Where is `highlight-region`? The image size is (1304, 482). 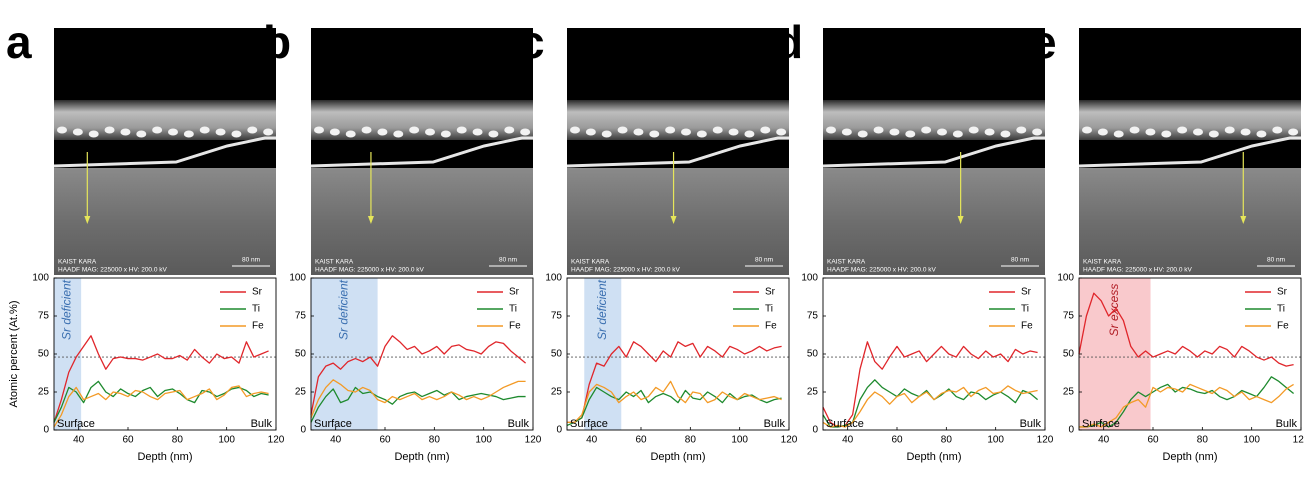 highlight-region is located at coordinates (68, 354).